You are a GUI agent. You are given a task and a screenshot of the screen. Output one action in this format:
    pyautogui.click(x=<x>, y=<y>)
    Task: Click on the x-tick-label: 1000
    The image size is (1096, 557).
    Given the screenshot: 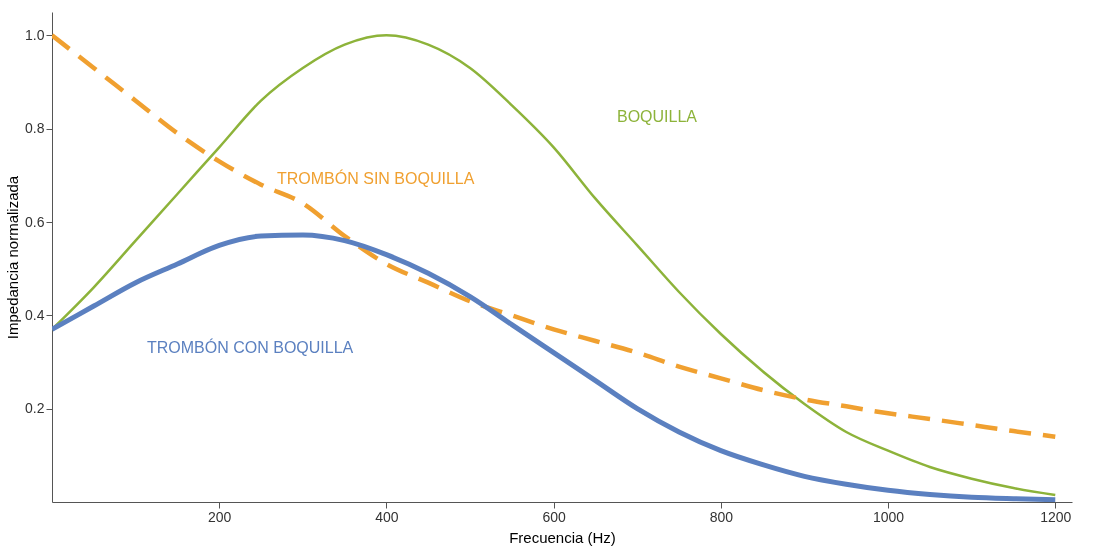 What is the action you would take?
    pyautogui.click(x=888, y=516)
    